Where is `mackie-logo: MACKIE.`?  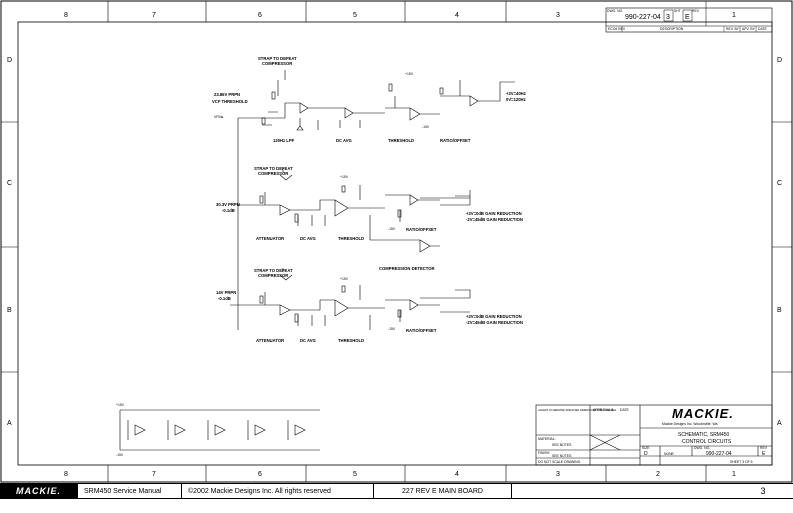 mackie-logo: MACKIE. is located at coordinates (703, 413).